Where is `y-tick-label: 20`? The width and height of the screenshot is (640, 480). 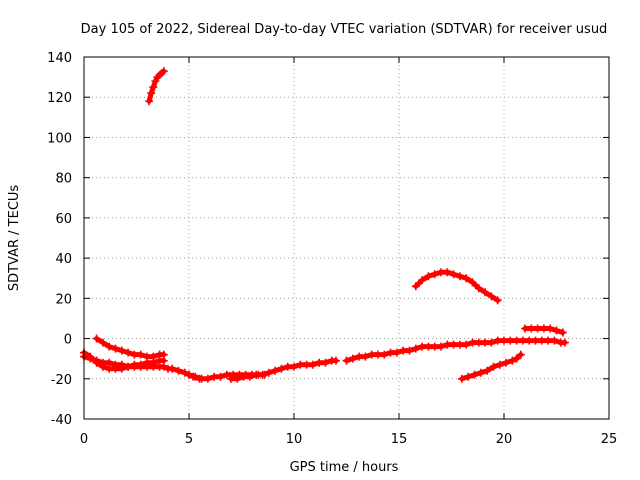
y-tick-label: 20 is located at coordinates (63, 299).